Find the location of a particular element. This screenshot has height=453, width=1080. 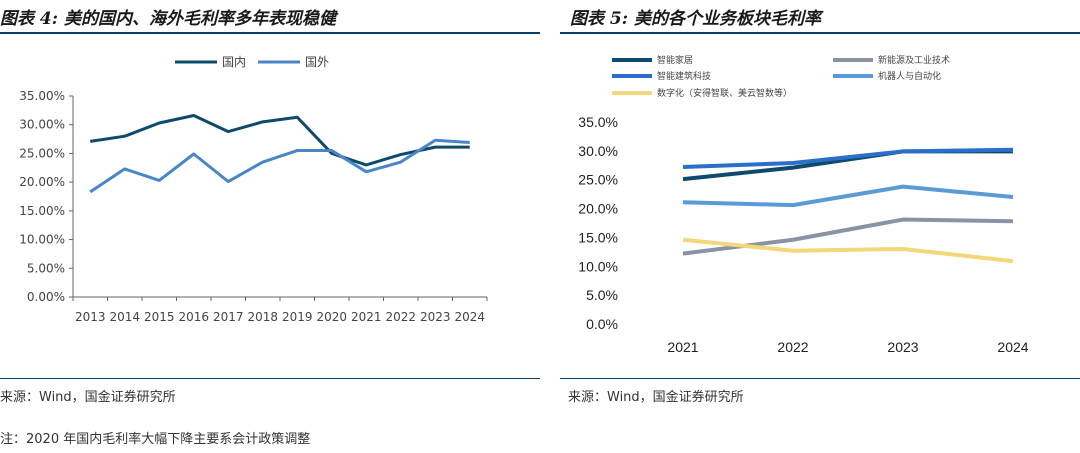

y-tick-label: 35.0% is located at coordinates (598, 122).